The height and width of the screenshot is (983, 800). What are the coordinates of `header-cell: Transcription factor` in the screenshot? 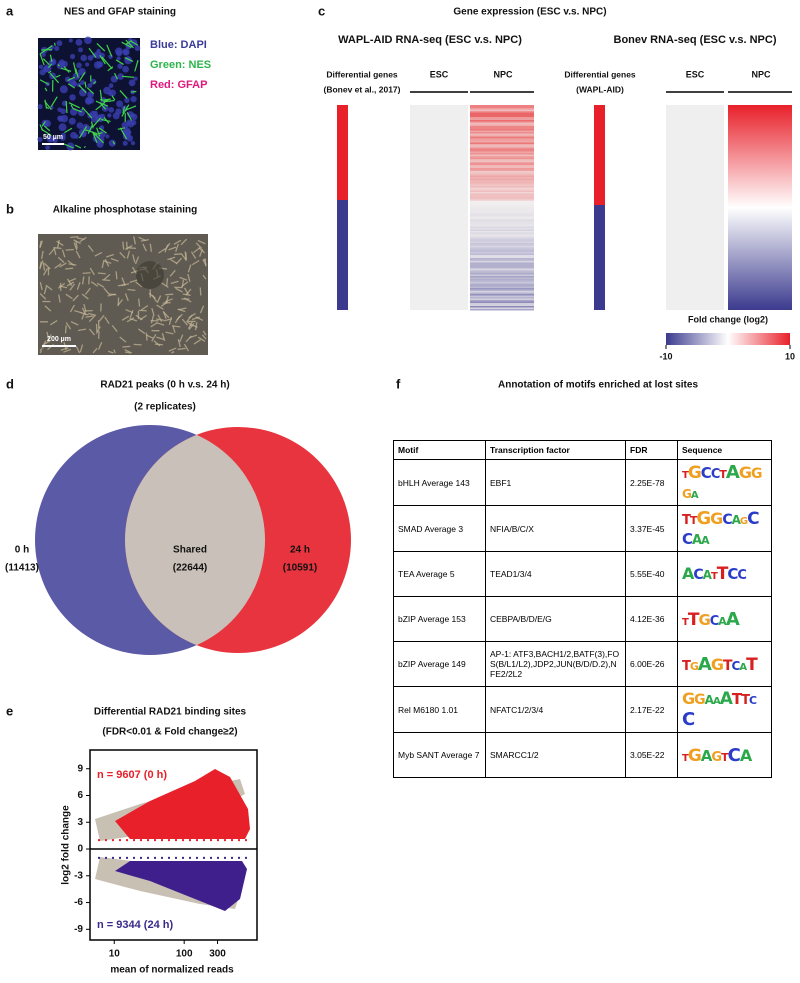 It's located at (555, 450).